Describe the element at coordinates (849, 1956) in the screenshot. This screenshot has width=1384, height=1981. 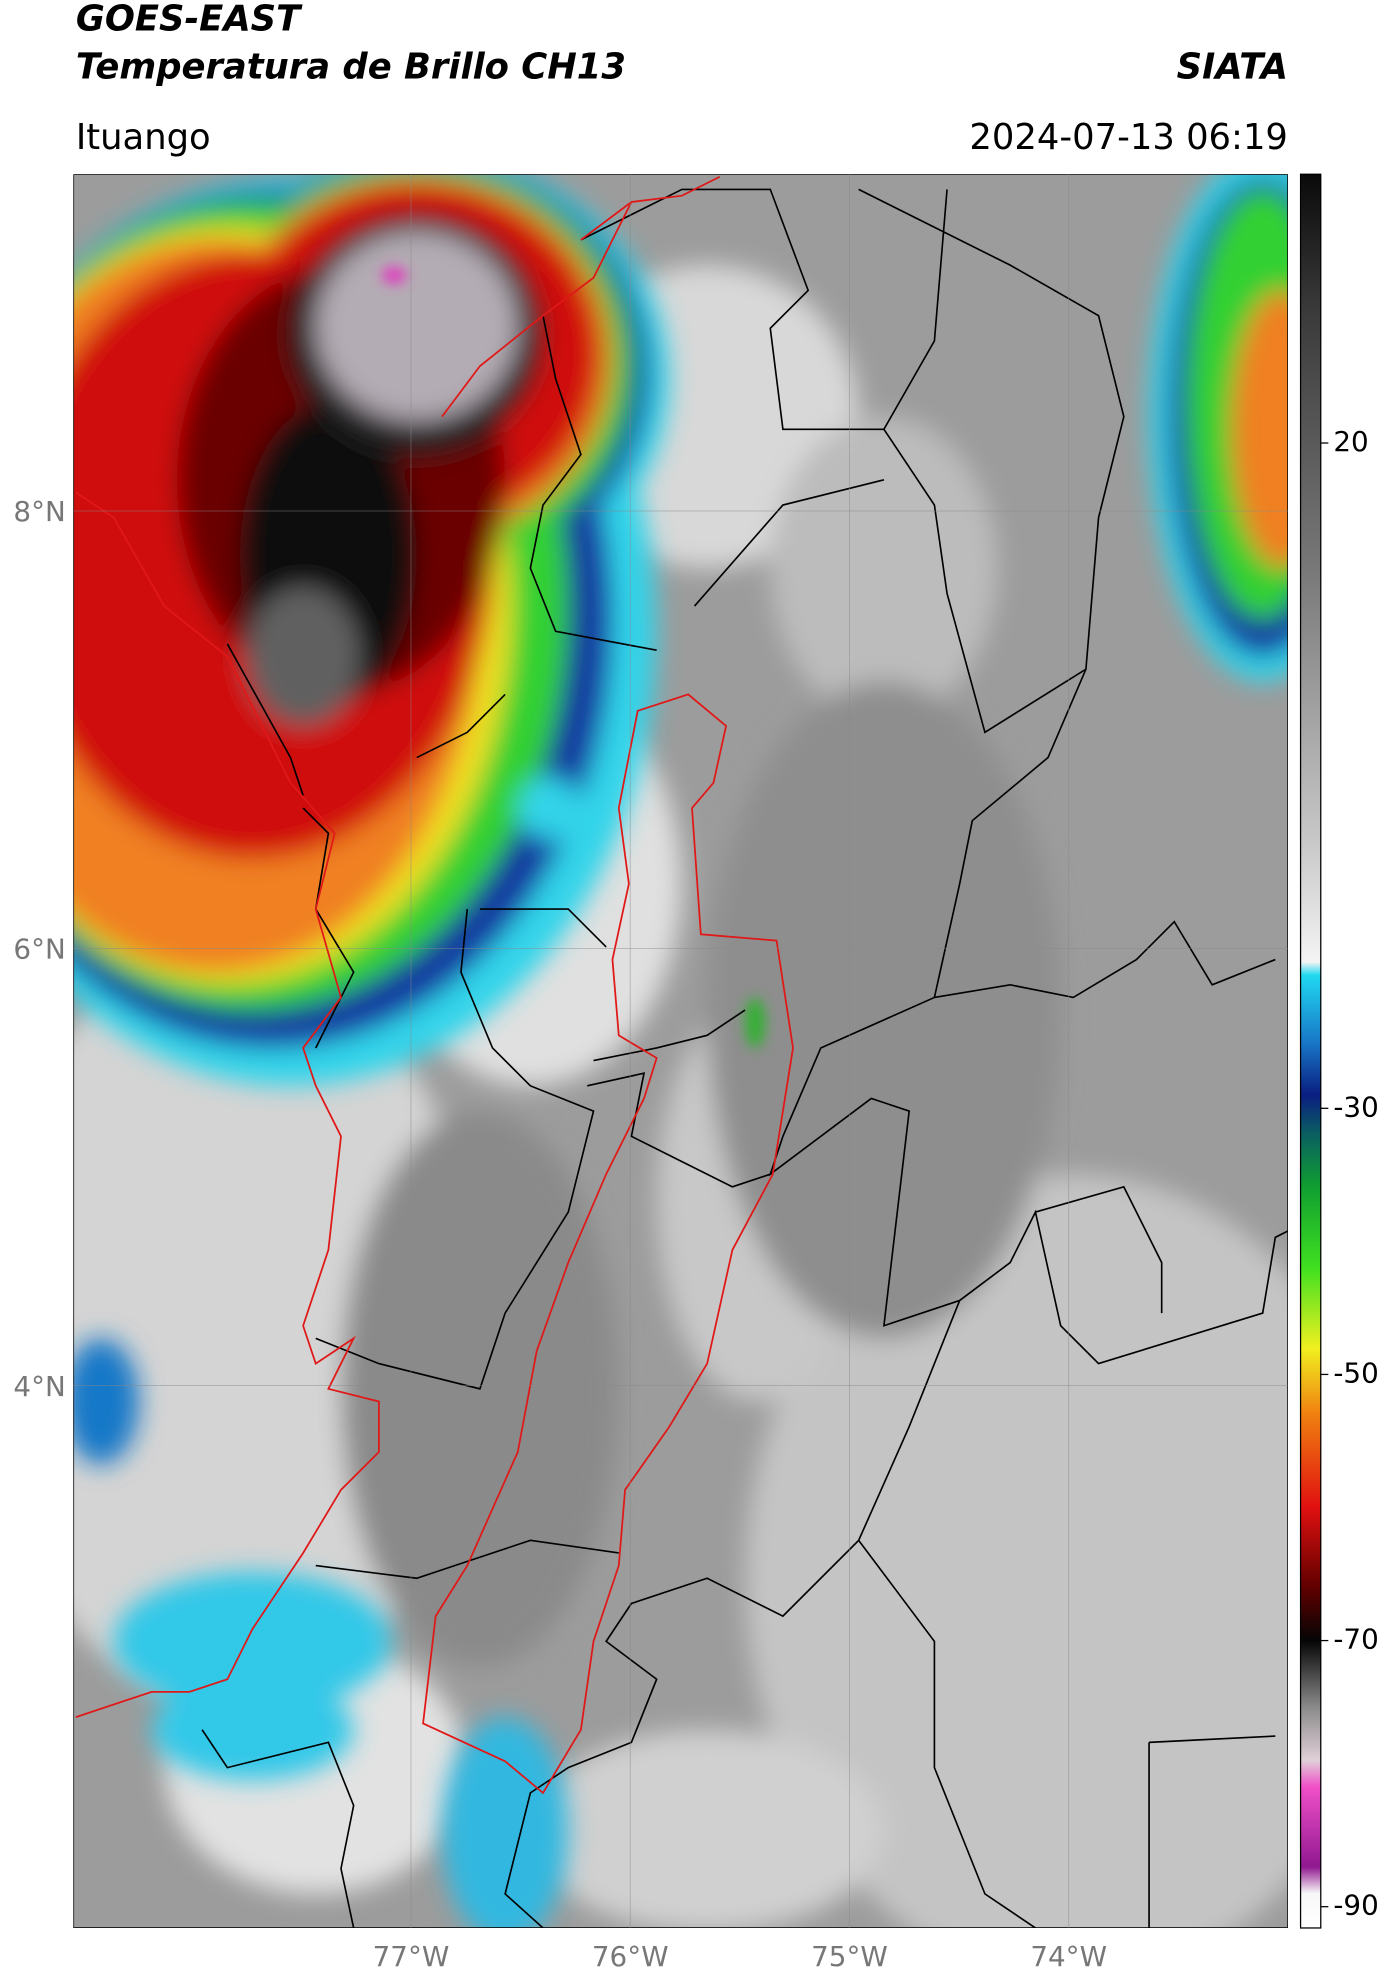
I see `x-tick-label: 75°W` at that location.